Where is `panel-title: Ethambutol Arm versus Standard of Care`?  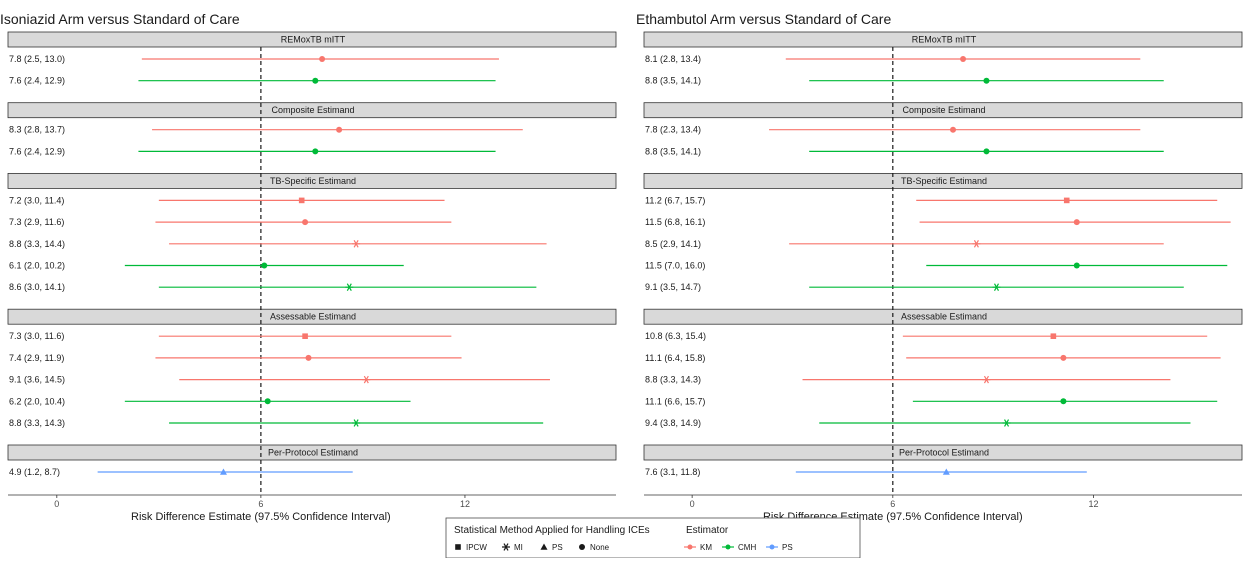 panel-title: Ethambutol Arm versus Standard of Care is located at coordinates (763, 19).